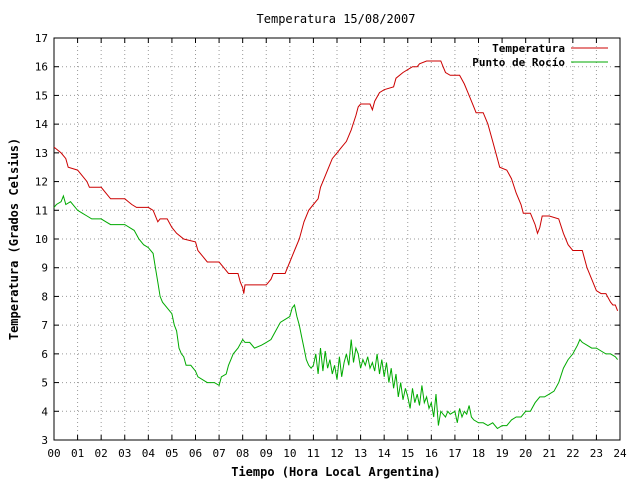 The width and height of the screenshot is (640, 480). I want to click on x-tick-label: 00, so click(53, 453).